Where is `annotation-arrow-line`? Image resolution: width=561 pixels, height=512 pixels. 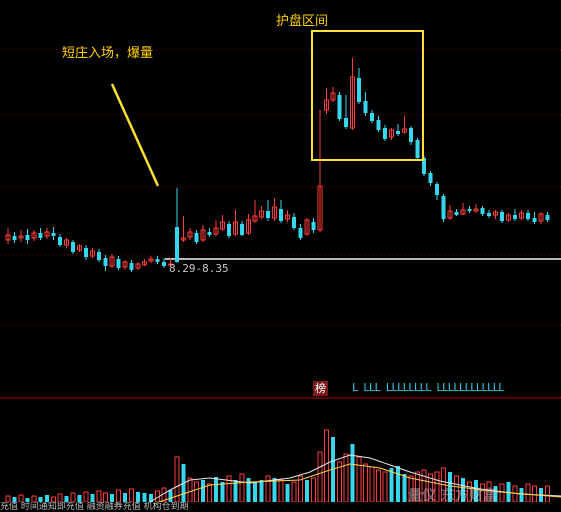 annotation-arrow-line is located at coordinates (135, 135).